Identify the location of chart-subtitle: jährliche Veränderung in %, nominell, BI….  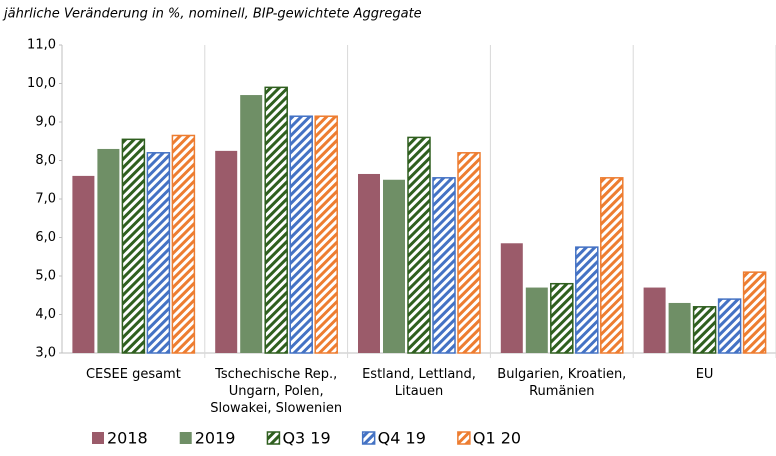
(212, 14).